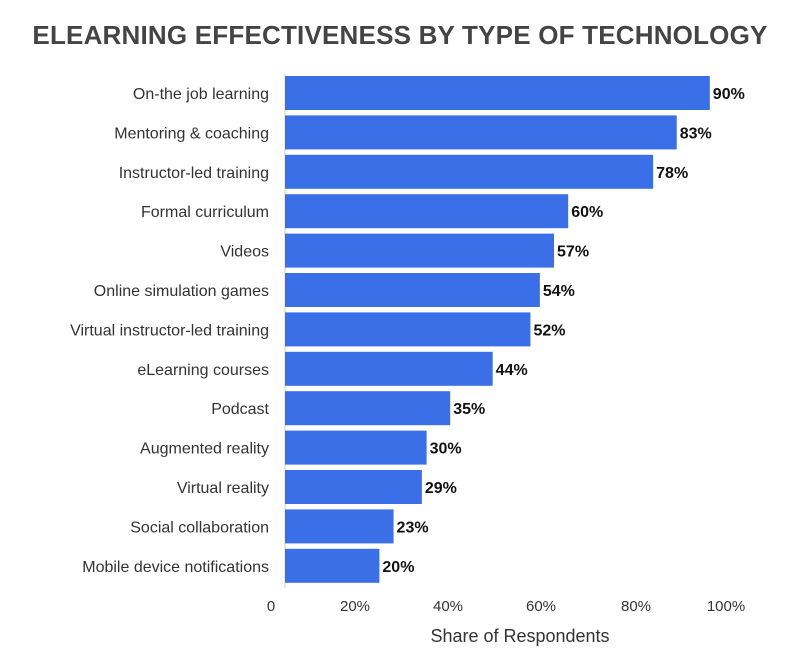  Describe the element at coordinates (194, 173) in the screenshot. I see `category-label: Instructor-led training` at that location.